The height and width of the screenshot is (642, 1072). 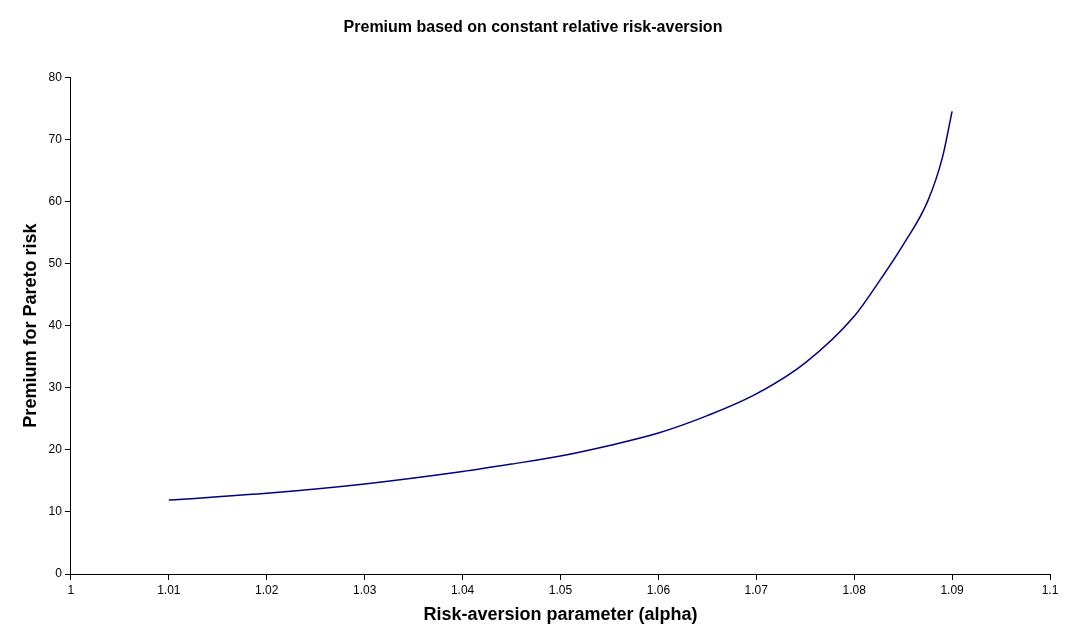 What do you see at coordinates (1050, 589) in the screenshot?
I see `x-tick-label: 1.1` at bounding box center [1050, 589].